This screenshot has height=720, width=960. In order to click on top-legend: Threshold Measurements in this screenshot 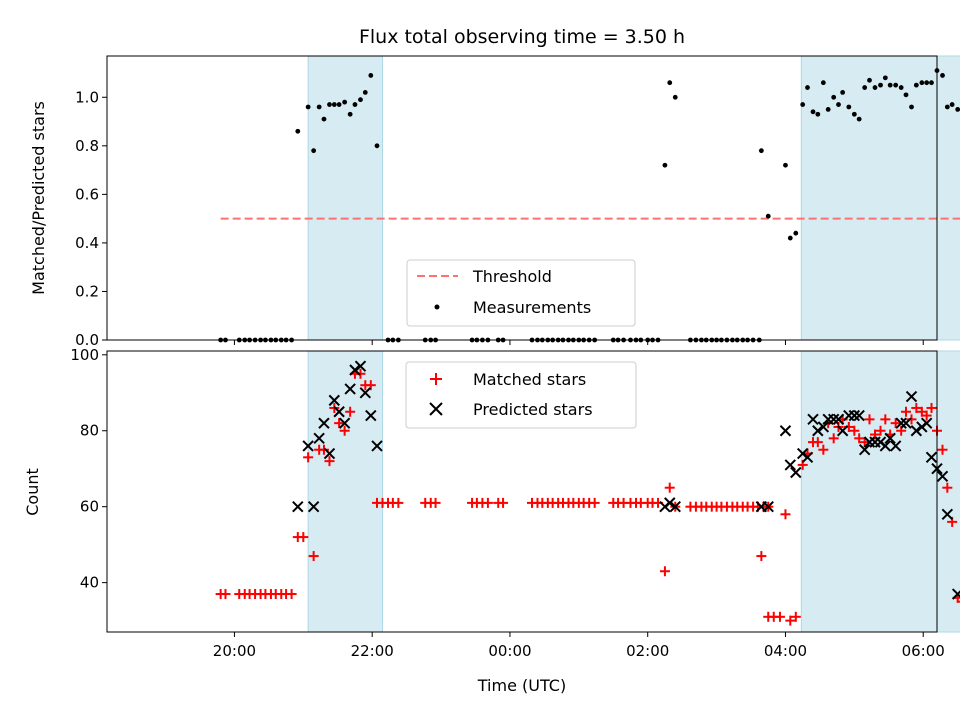, I will do `click(521, 293)`.